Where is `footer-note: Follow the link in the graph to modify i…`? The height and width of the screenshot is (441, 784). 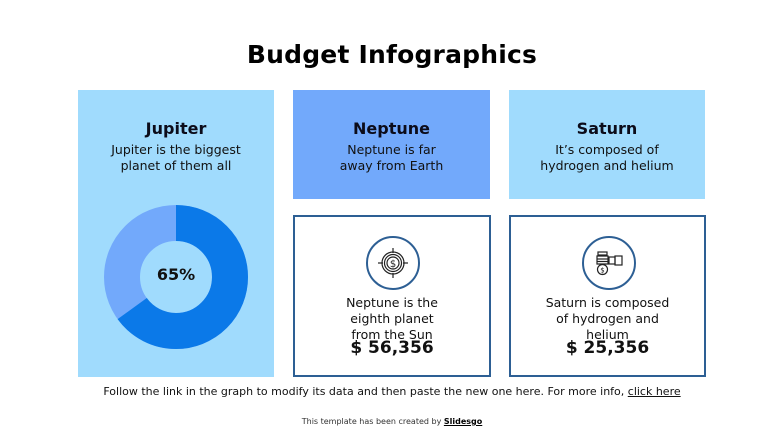 footer-note: Follow the link in the graph to modify i… is located at coordinates (392, 391).